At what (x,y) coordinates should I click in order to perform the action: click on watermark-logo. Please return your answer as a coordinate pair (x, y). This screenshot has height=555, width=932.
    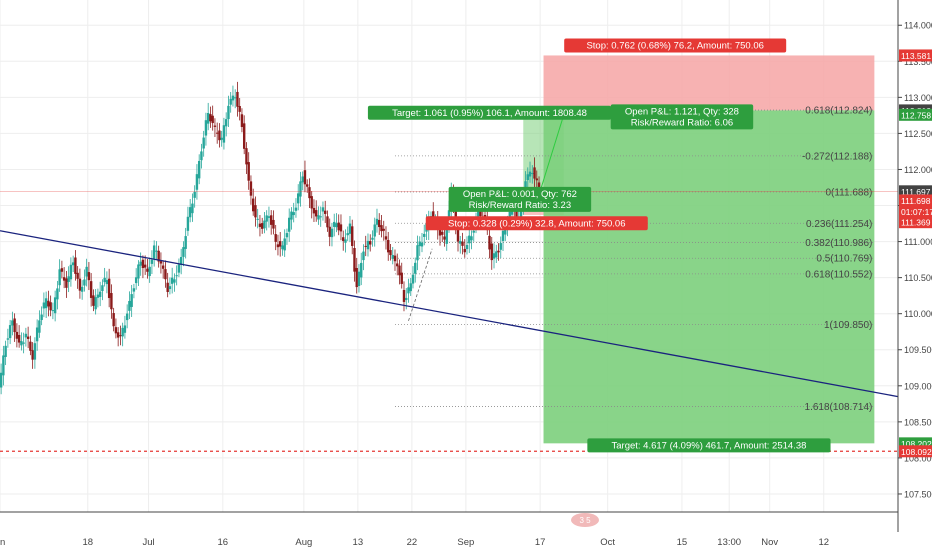
    Looking at the image, I should click on (585, 520).